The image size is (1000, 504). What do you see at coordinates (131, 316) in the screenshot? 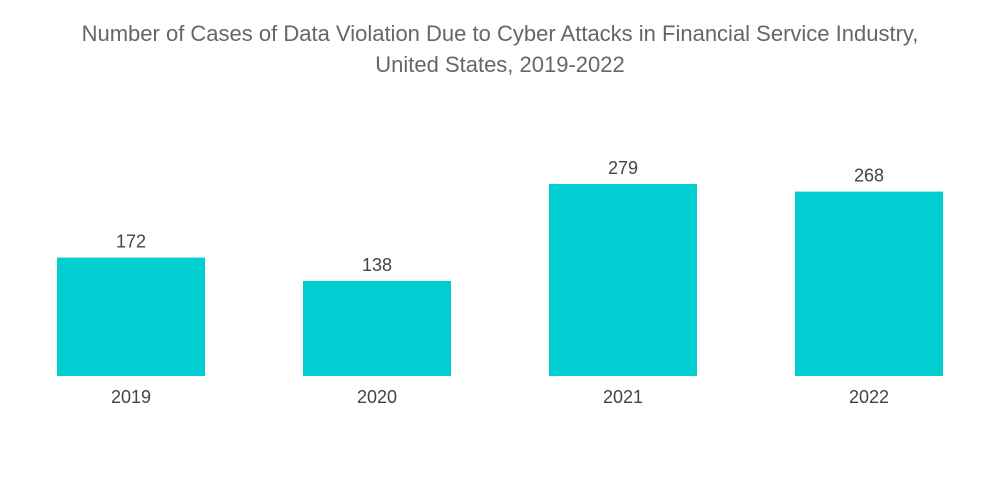
I see `bar-2019` at bounding box center [131, 316].